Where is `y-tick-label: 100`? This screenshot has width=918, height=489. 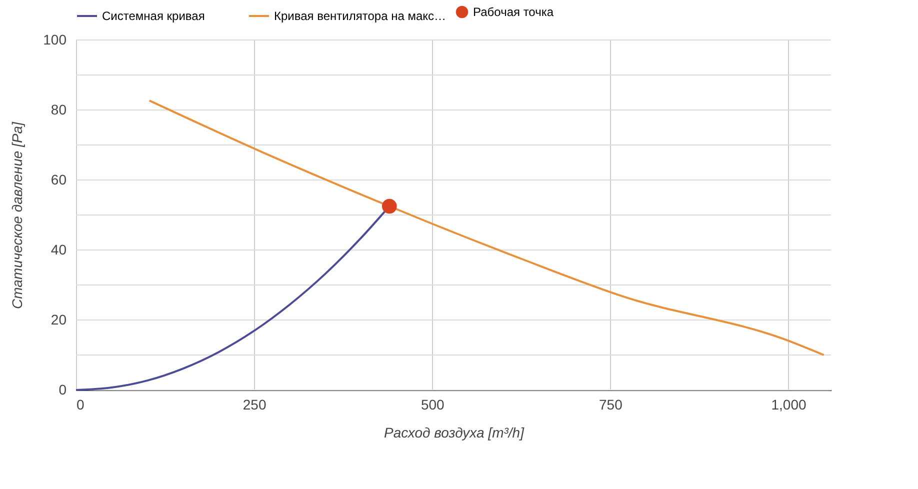
y-tick-label: 100 is located at coordinates (55, 40).